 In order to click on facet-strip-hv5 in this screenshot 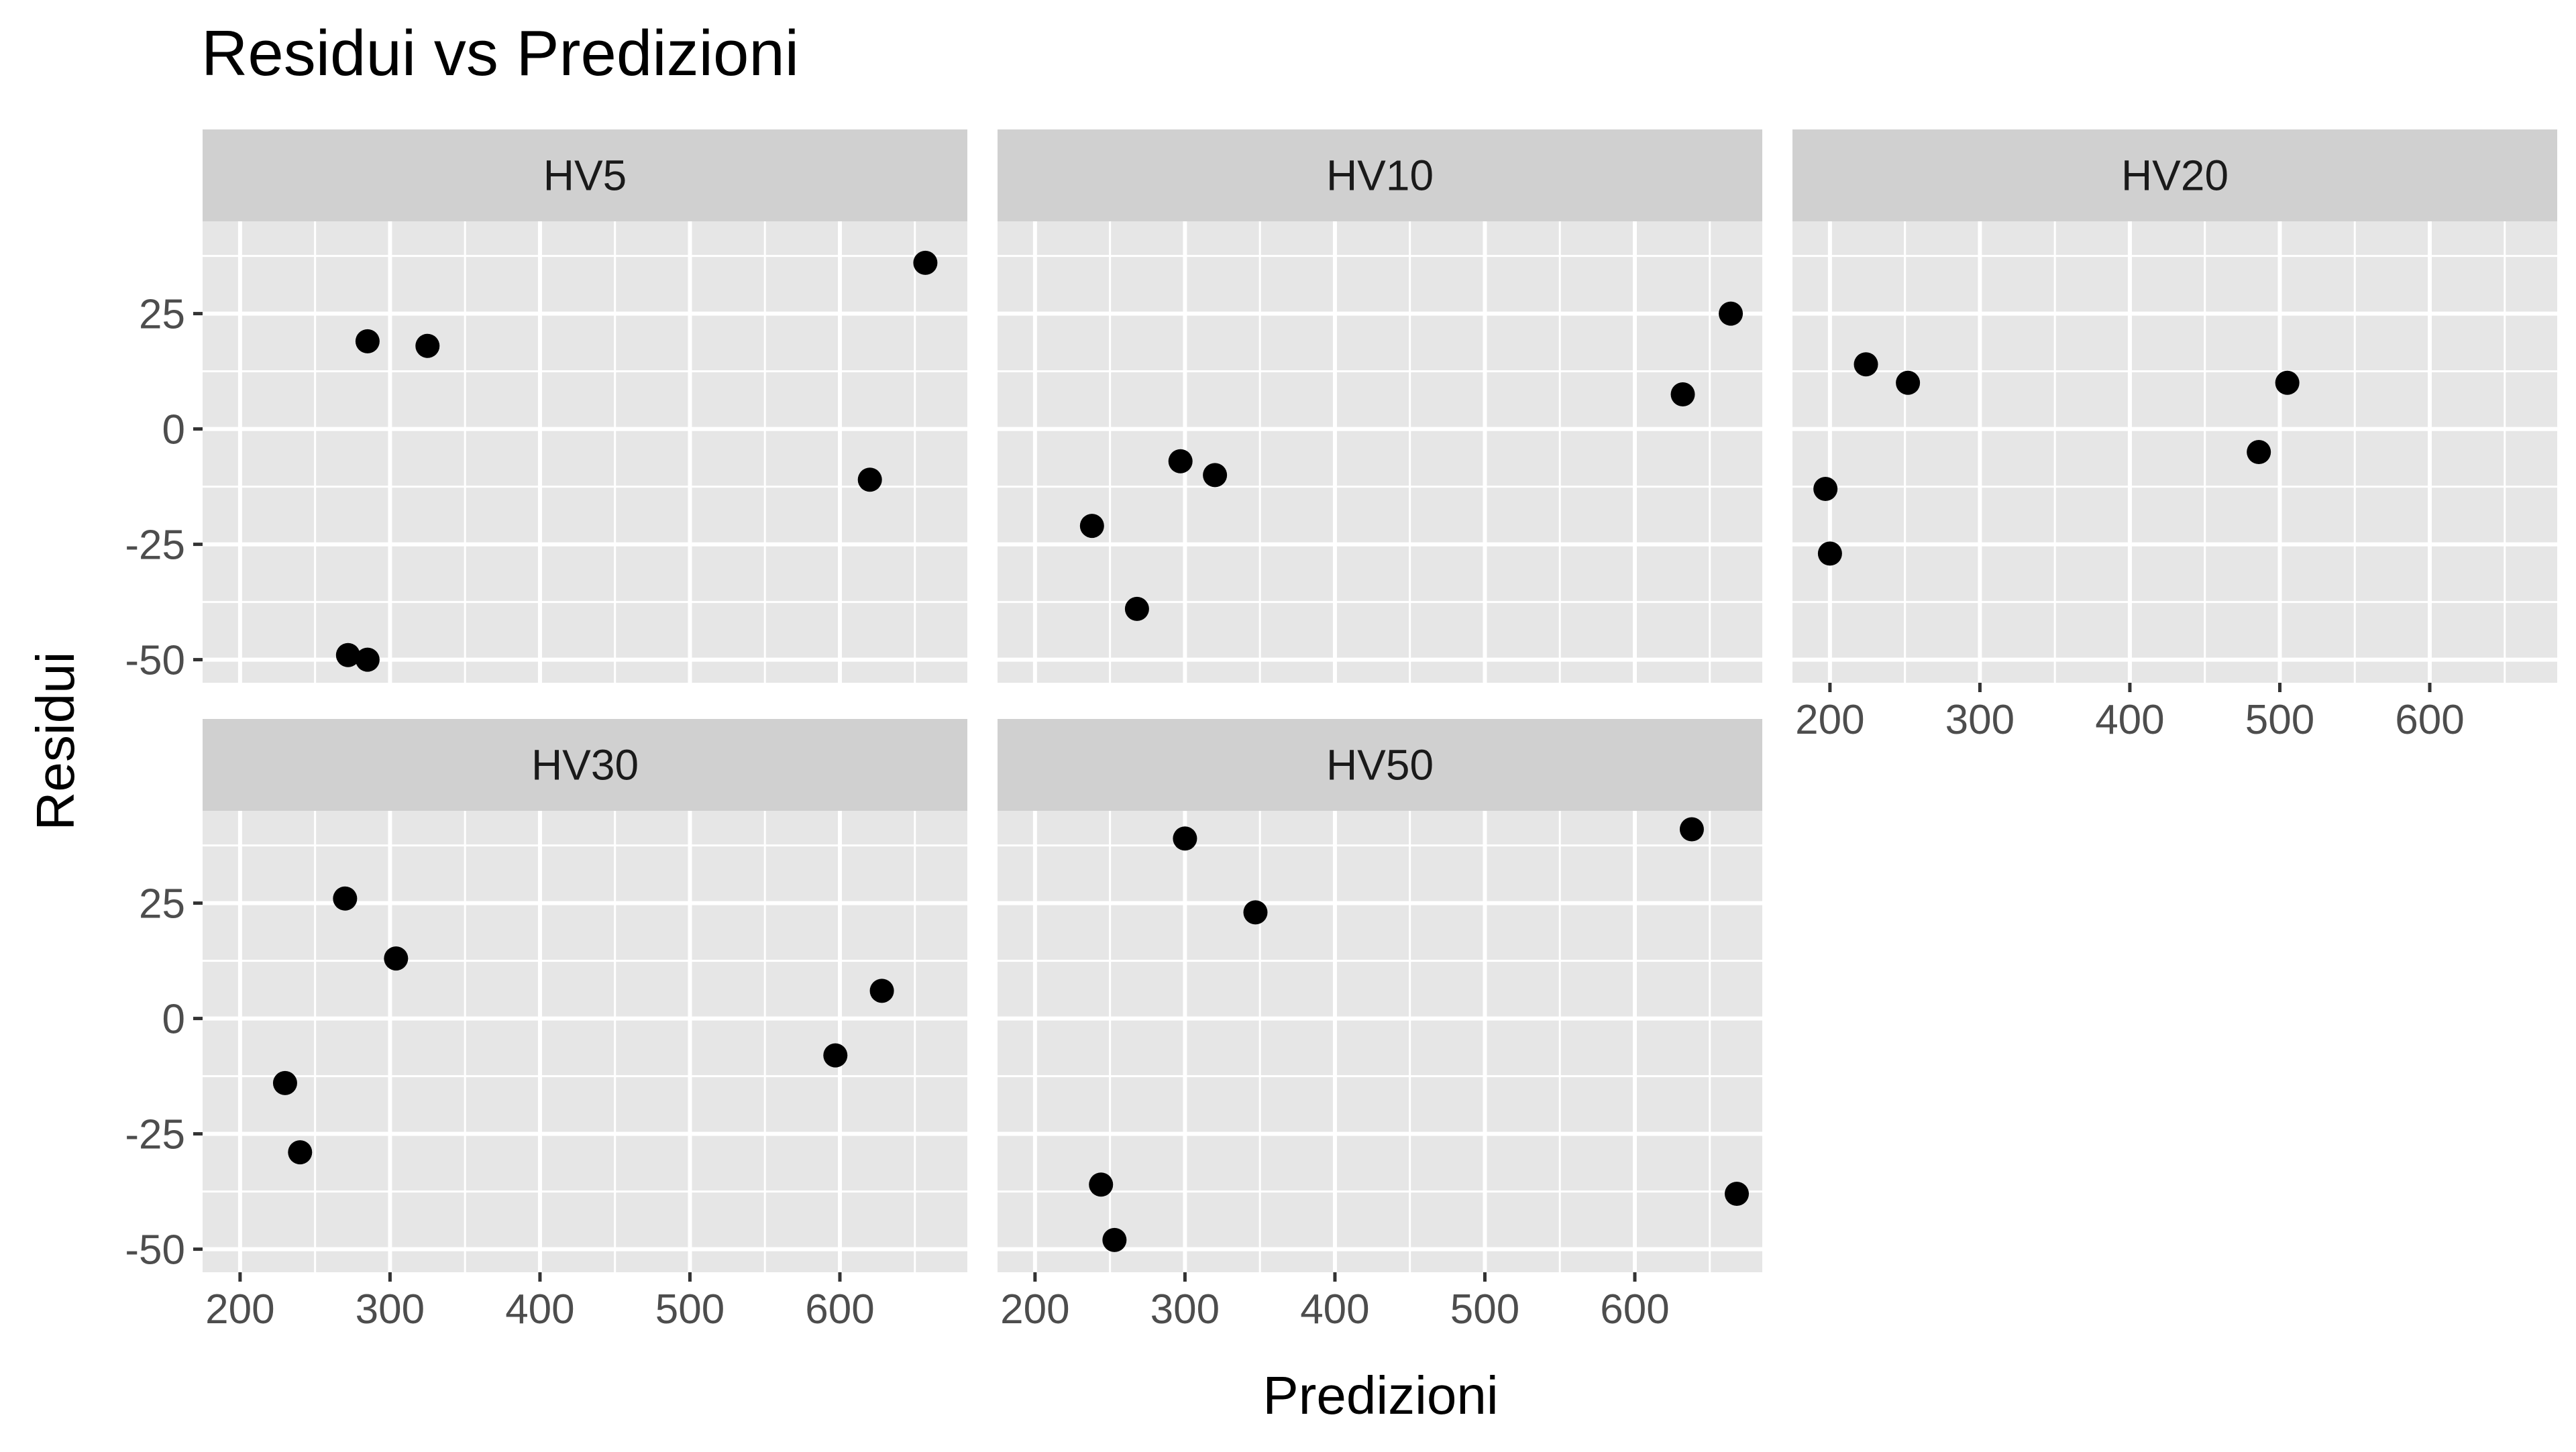, I will do `click(585, 175)`.